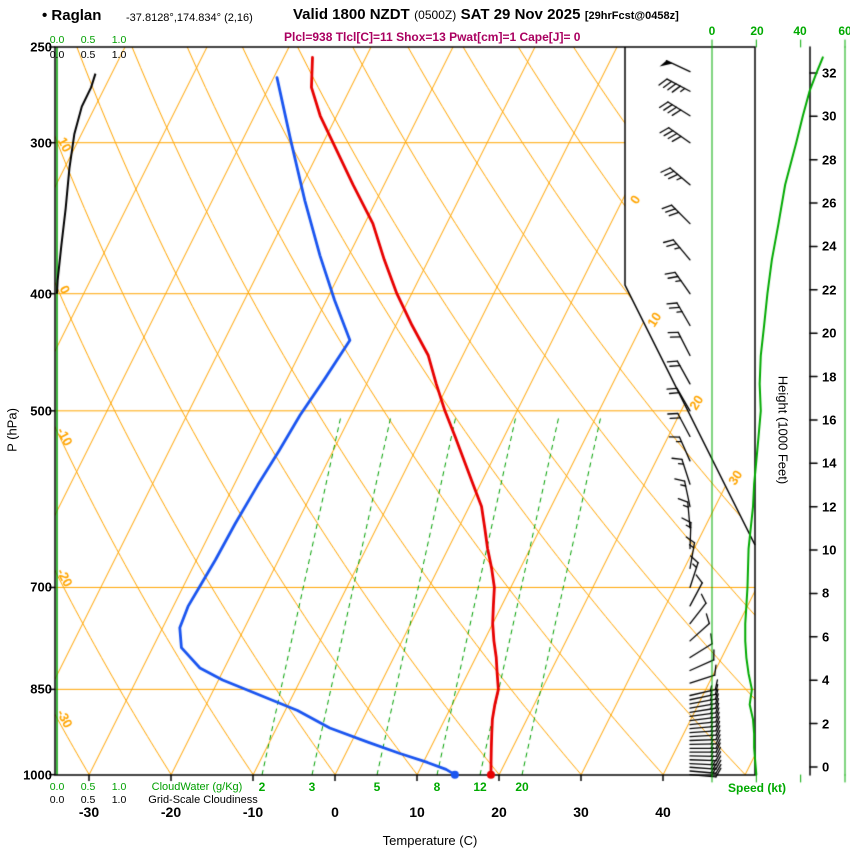 Image resolution: width=850 pixels, height=860 pixels. I want to click on speed-tick-label: 40, so click(800, 31).